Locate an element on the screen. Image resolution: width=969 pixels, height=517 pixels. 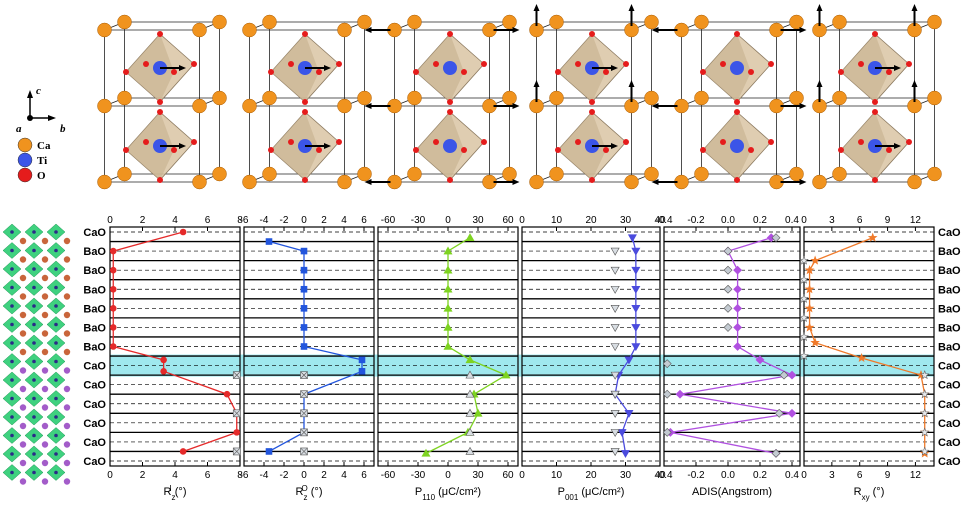
bottom-tick-label: 8 is located at coordinates (240, 475).